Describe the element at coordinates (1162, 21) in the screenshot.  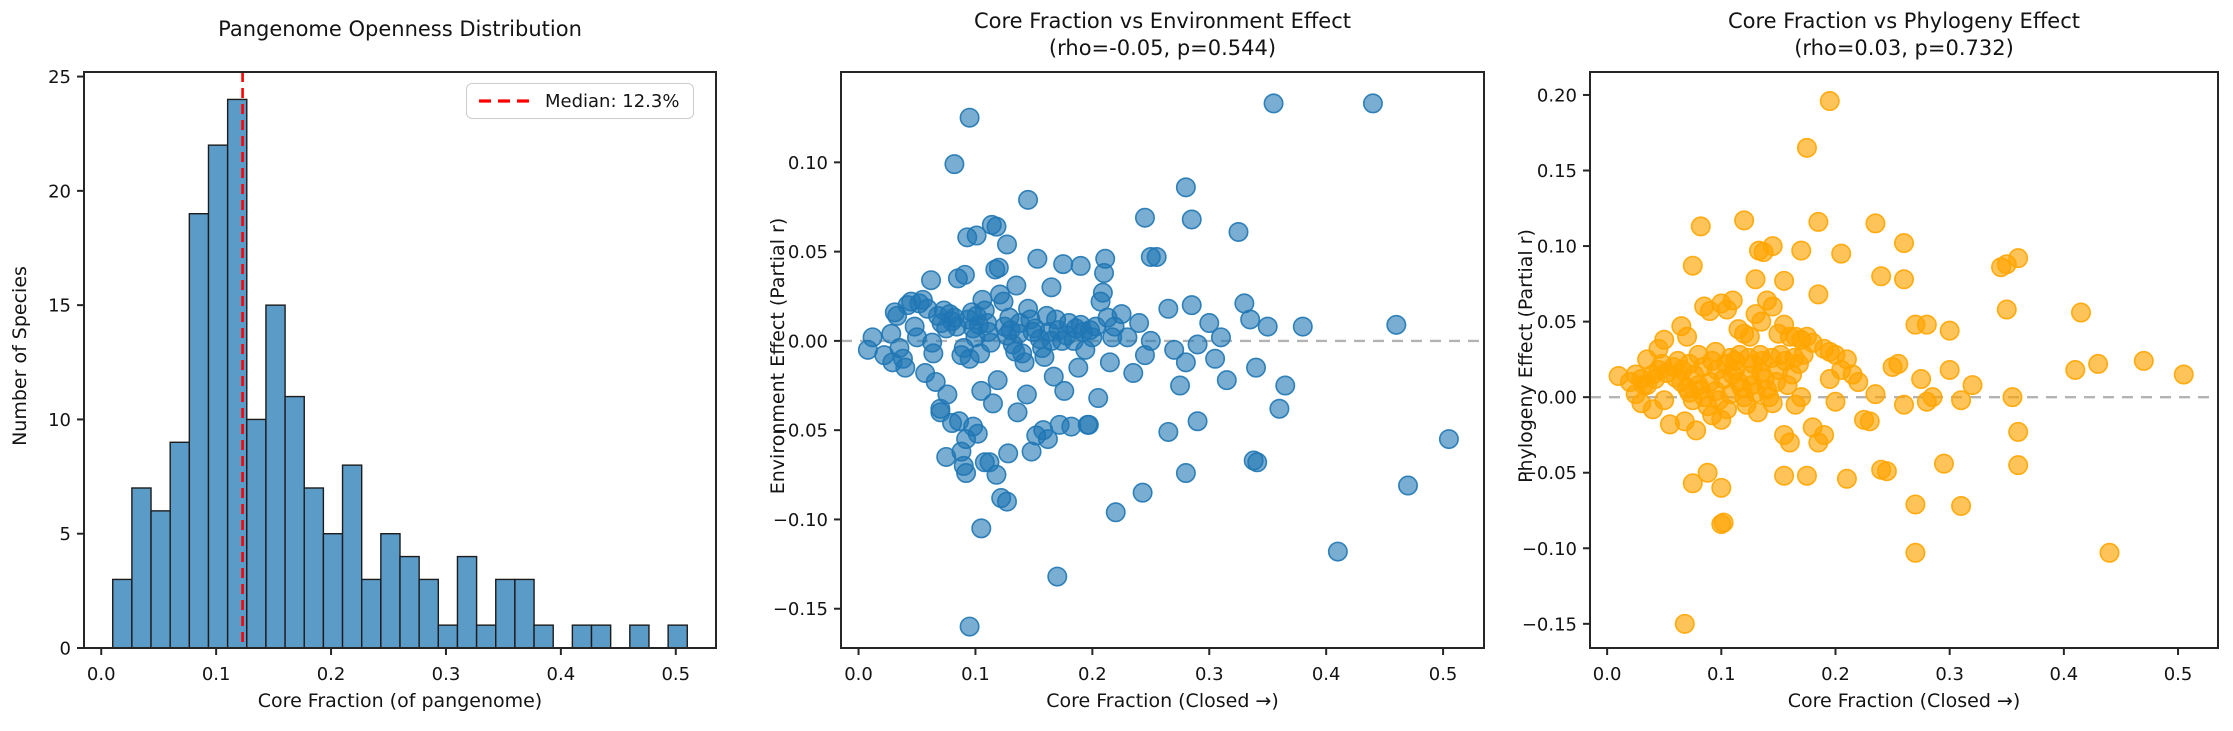
I see `environment-title-line1: Core Fraction vs Environment Effect` at that location.